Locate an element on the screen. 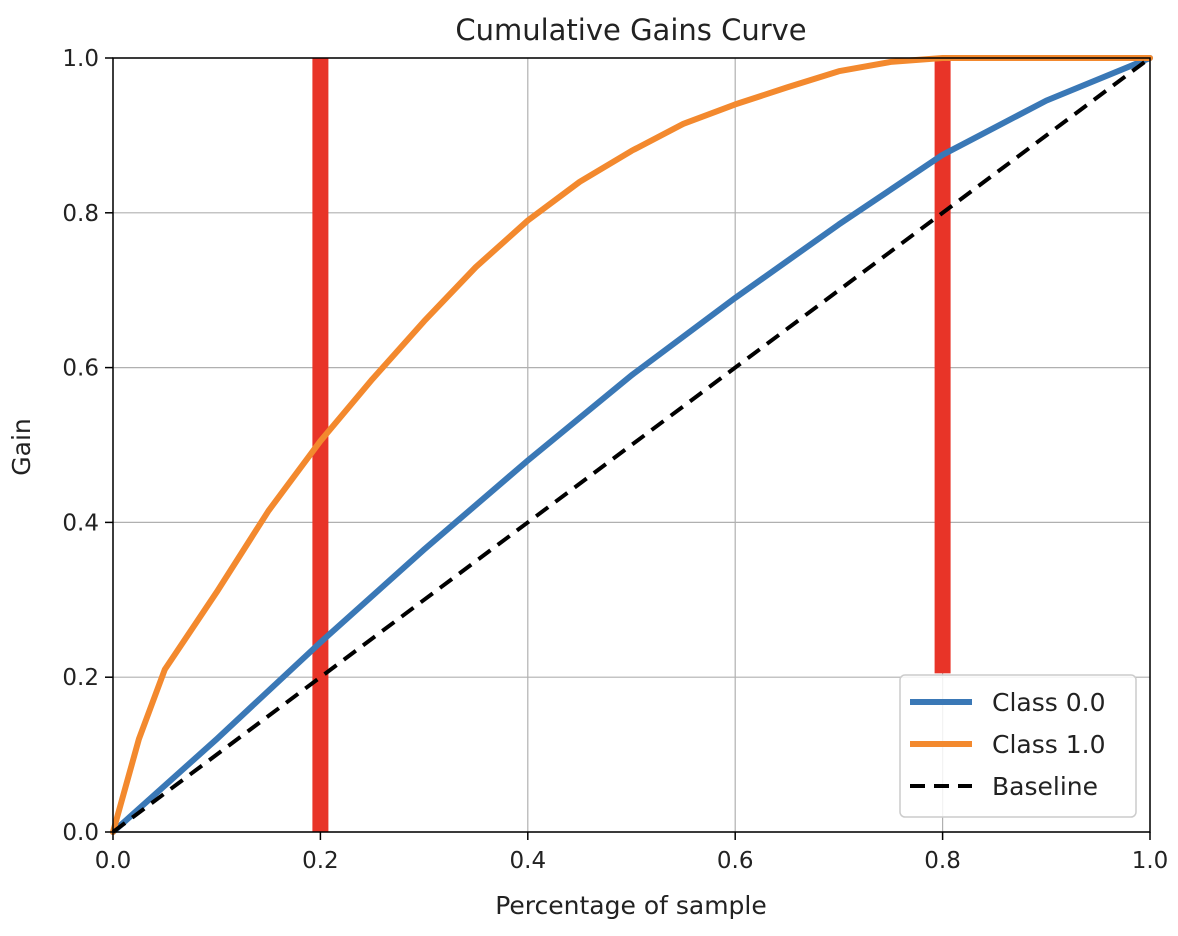 This screenshot has height=936, width=1178. legend-box is located at coordinates (1018, 746).